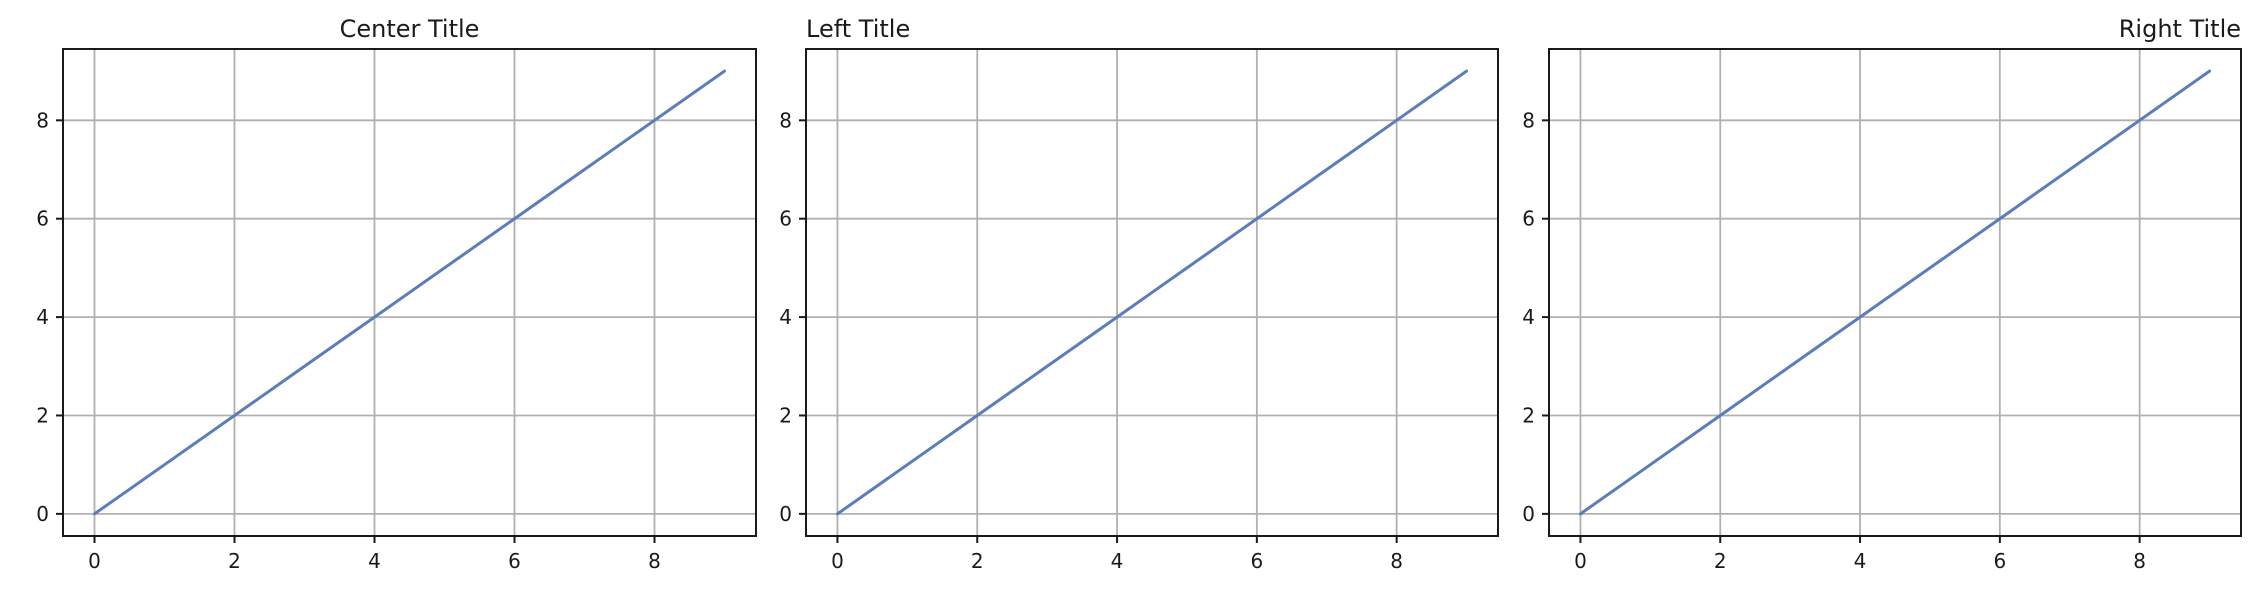  Describe the element at coordinates (410, 29) in the screenshot. I see `chart-title: Center Title` at that location.